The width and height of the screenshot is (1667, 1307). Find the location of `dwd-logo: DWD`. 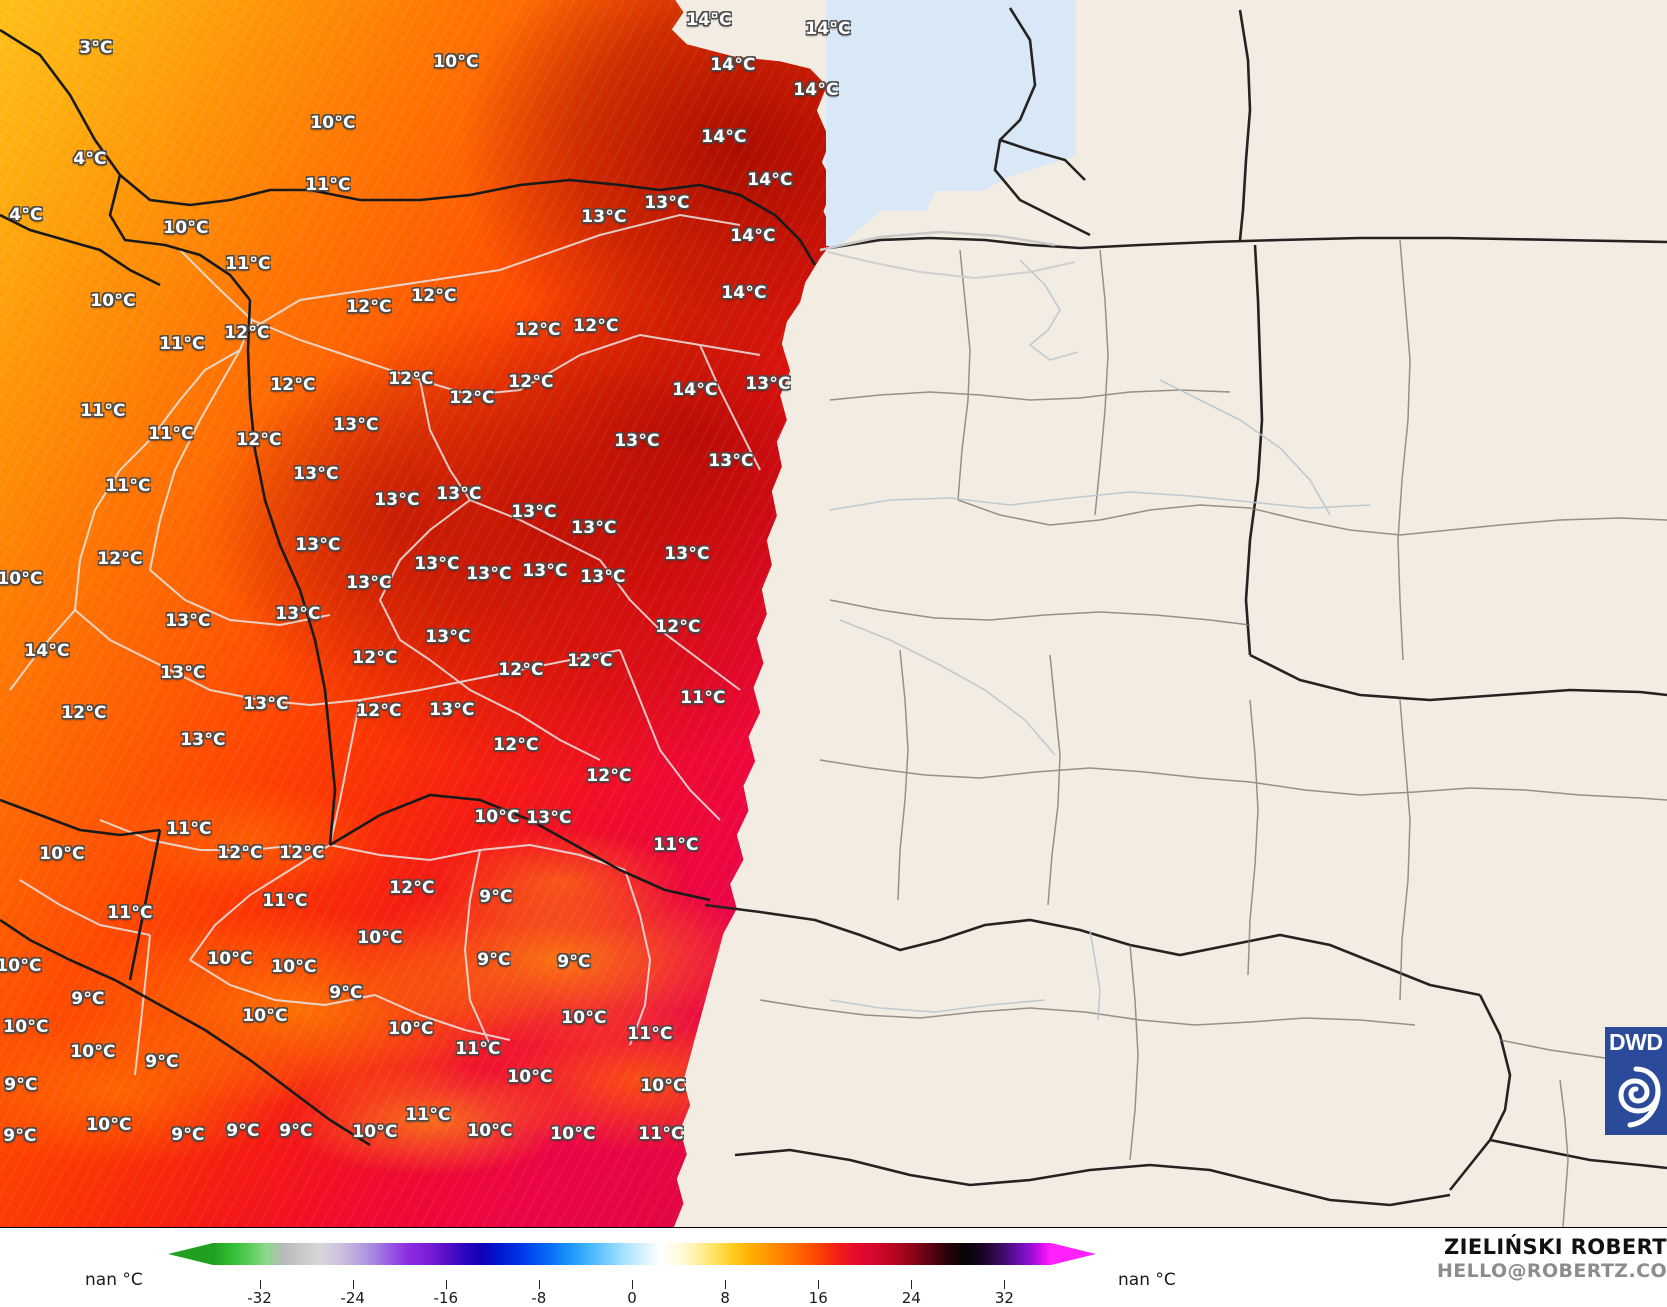

dwd-logo: DWD is located at coordinates (1636, 1081).